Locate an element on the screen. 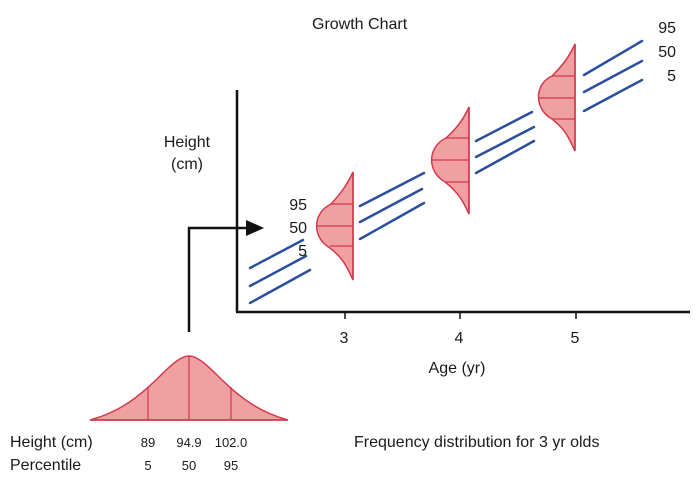 The image size is (700, 481). percentile-label-pointer-95: 95 is located at coordinates (298, 205).